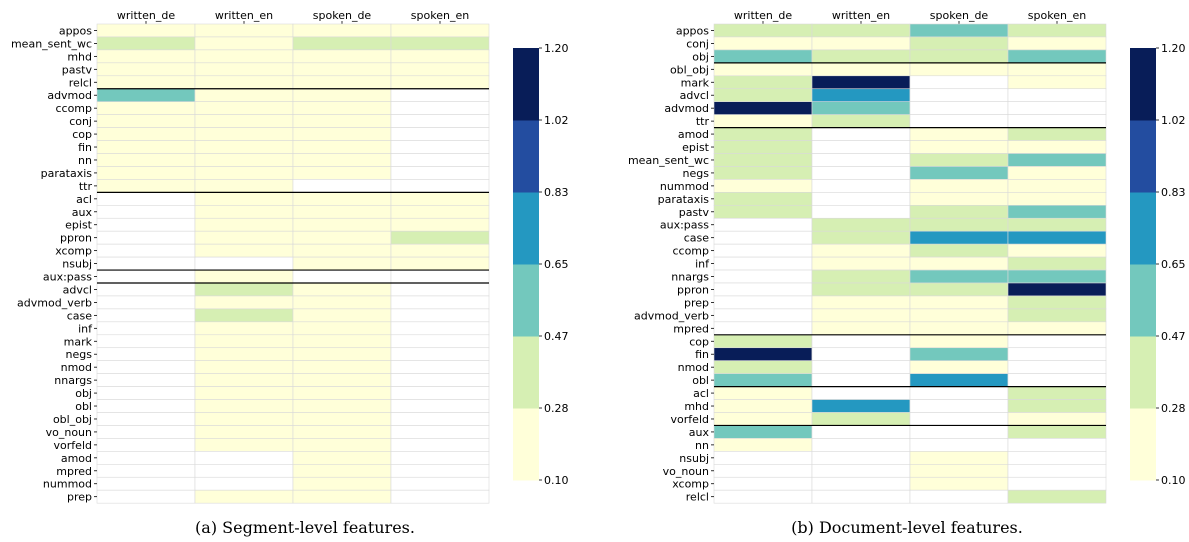  I want to click on document-level-colorbar: 1.20 1.02 0.83 0.65 0.47 0.28 0.10, so click(1158, 264).